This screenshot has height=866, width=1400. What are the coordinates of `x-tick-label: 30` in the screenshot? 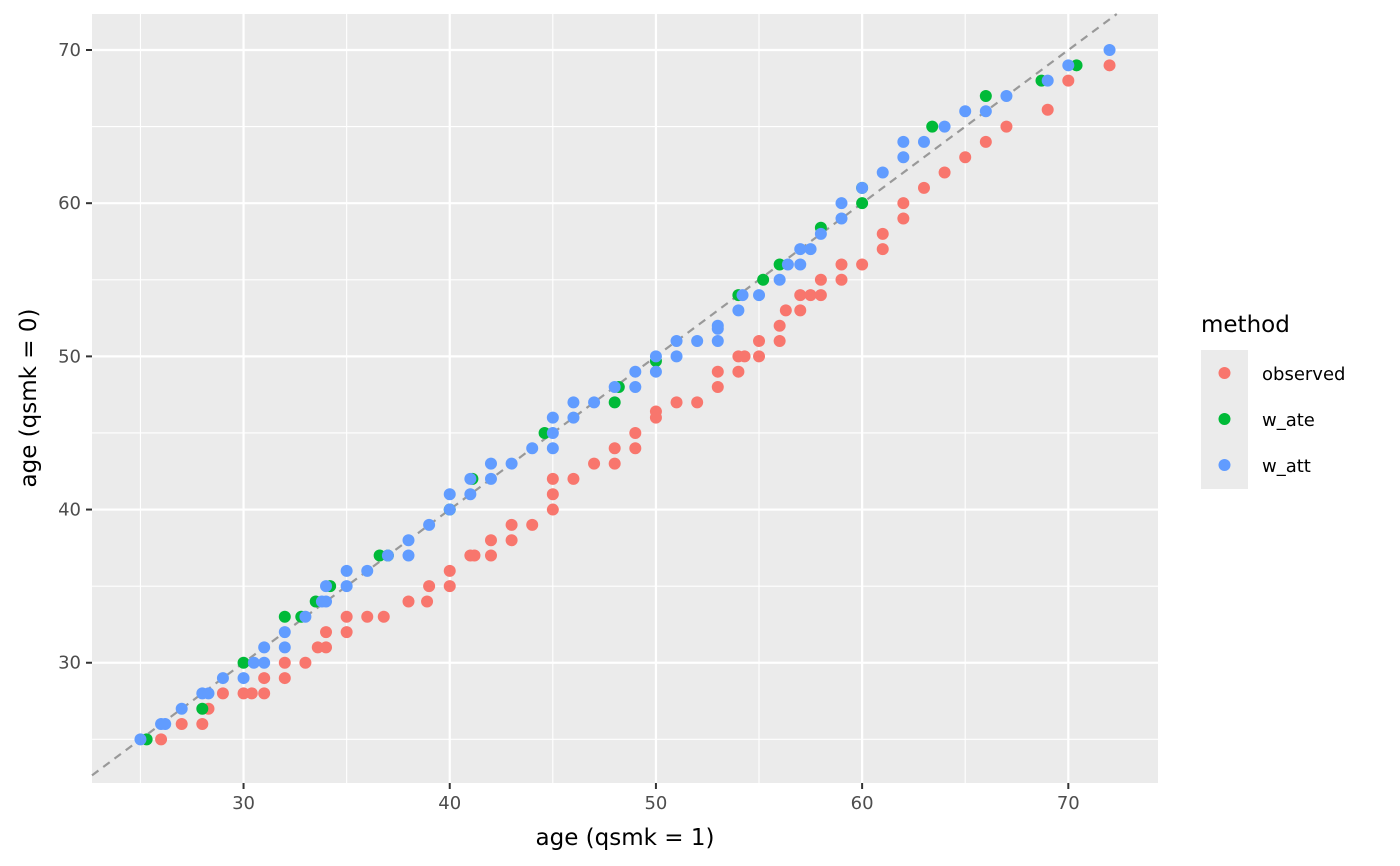 It's located at (243, 803).